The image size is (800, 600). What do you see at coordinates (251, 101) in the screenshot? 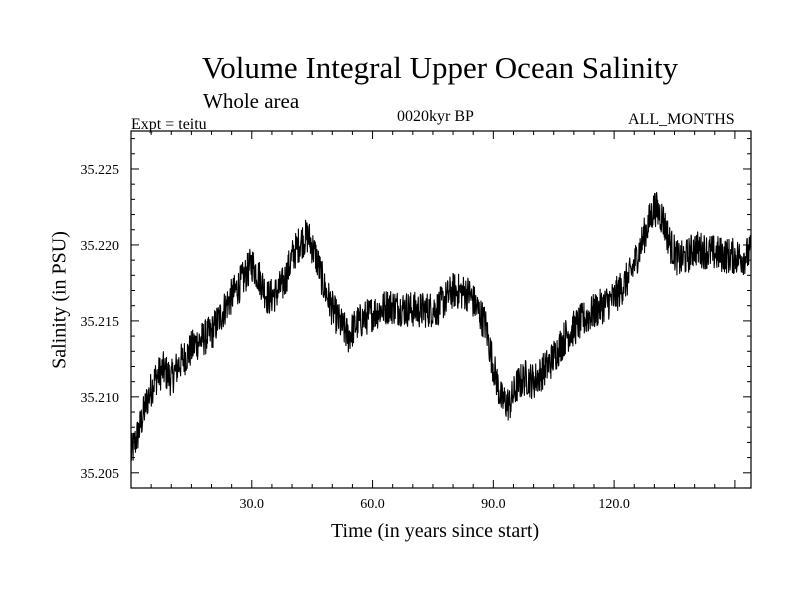
I see `chart-subtitle: Whole area` at bounding box center [251, 101].